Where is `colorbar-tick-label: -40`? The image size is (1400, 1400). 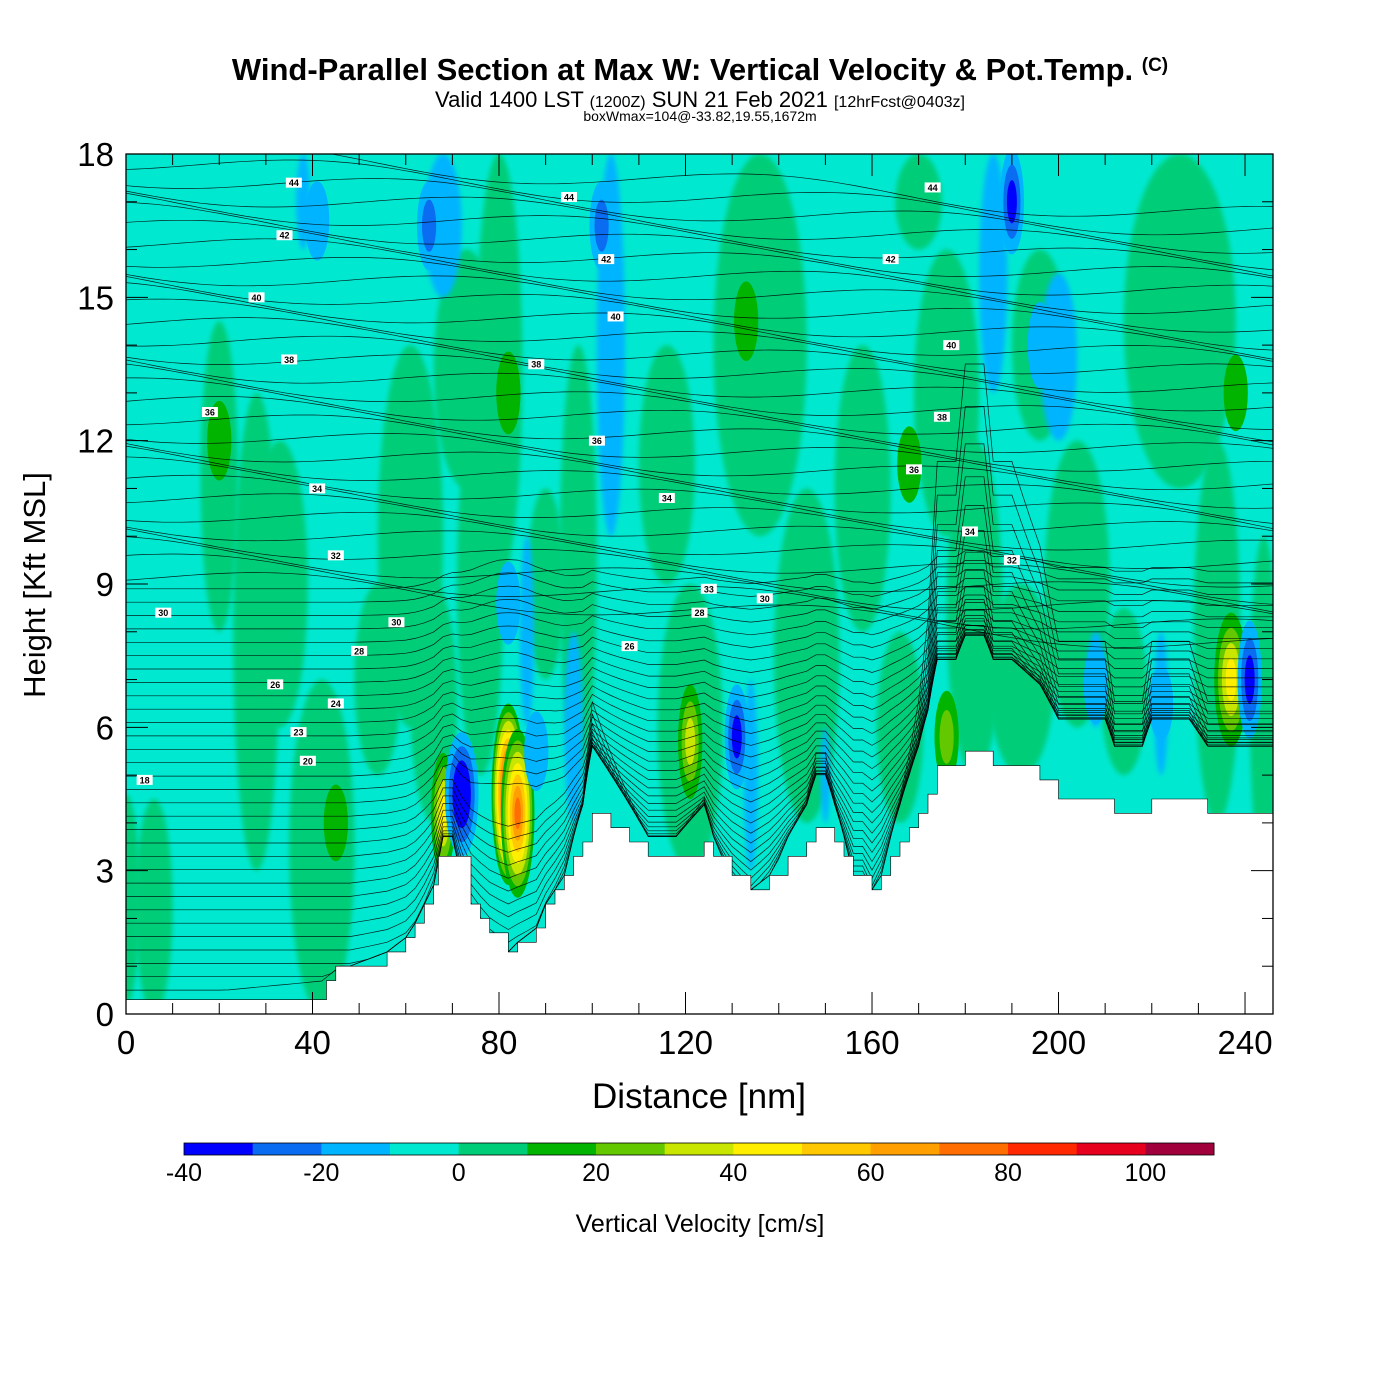
colorbar-tick-label: -40 is located at coordinates (184, 1173).